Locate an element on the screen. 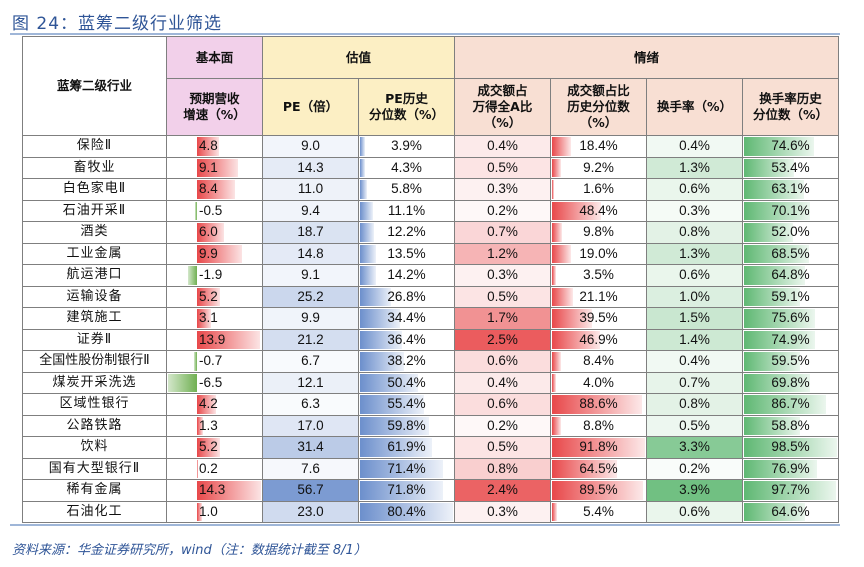  cell-value: 53.4% is located at coordinates (790, 167).